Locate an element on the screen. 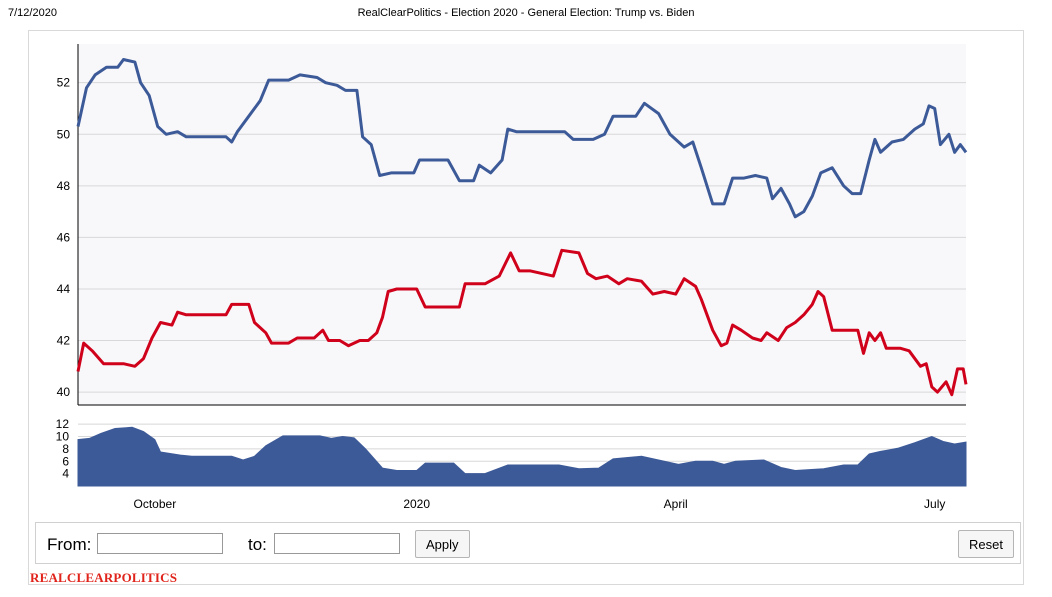 The height and width of the screenshot is (597, 1052). reset-button: Reset is located at coordinates (986, 544).